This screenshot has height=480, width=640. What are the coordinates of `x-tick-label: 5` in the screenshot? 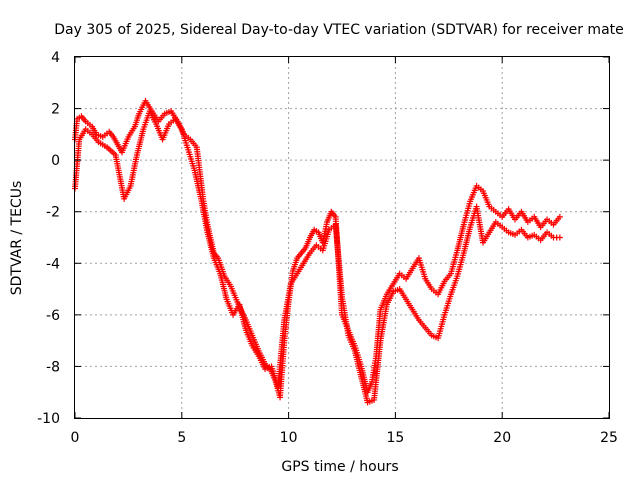 It's located at (181, 438).